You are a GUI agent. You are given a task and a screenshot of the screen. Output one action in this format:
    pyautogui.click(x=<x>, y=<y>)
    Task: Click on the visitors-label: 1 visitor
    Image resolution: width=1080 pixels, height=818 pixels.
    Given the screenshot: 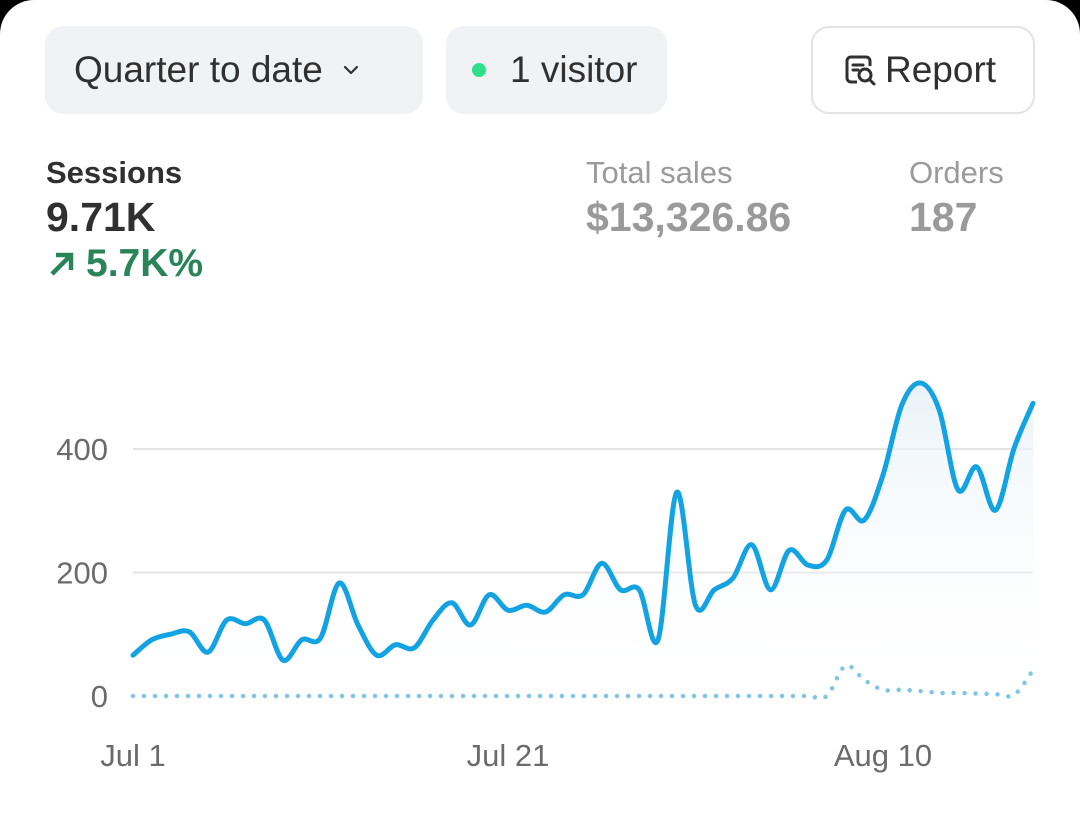 What is the action you would take?
    pyautogui.click(x=574, y=69)
    